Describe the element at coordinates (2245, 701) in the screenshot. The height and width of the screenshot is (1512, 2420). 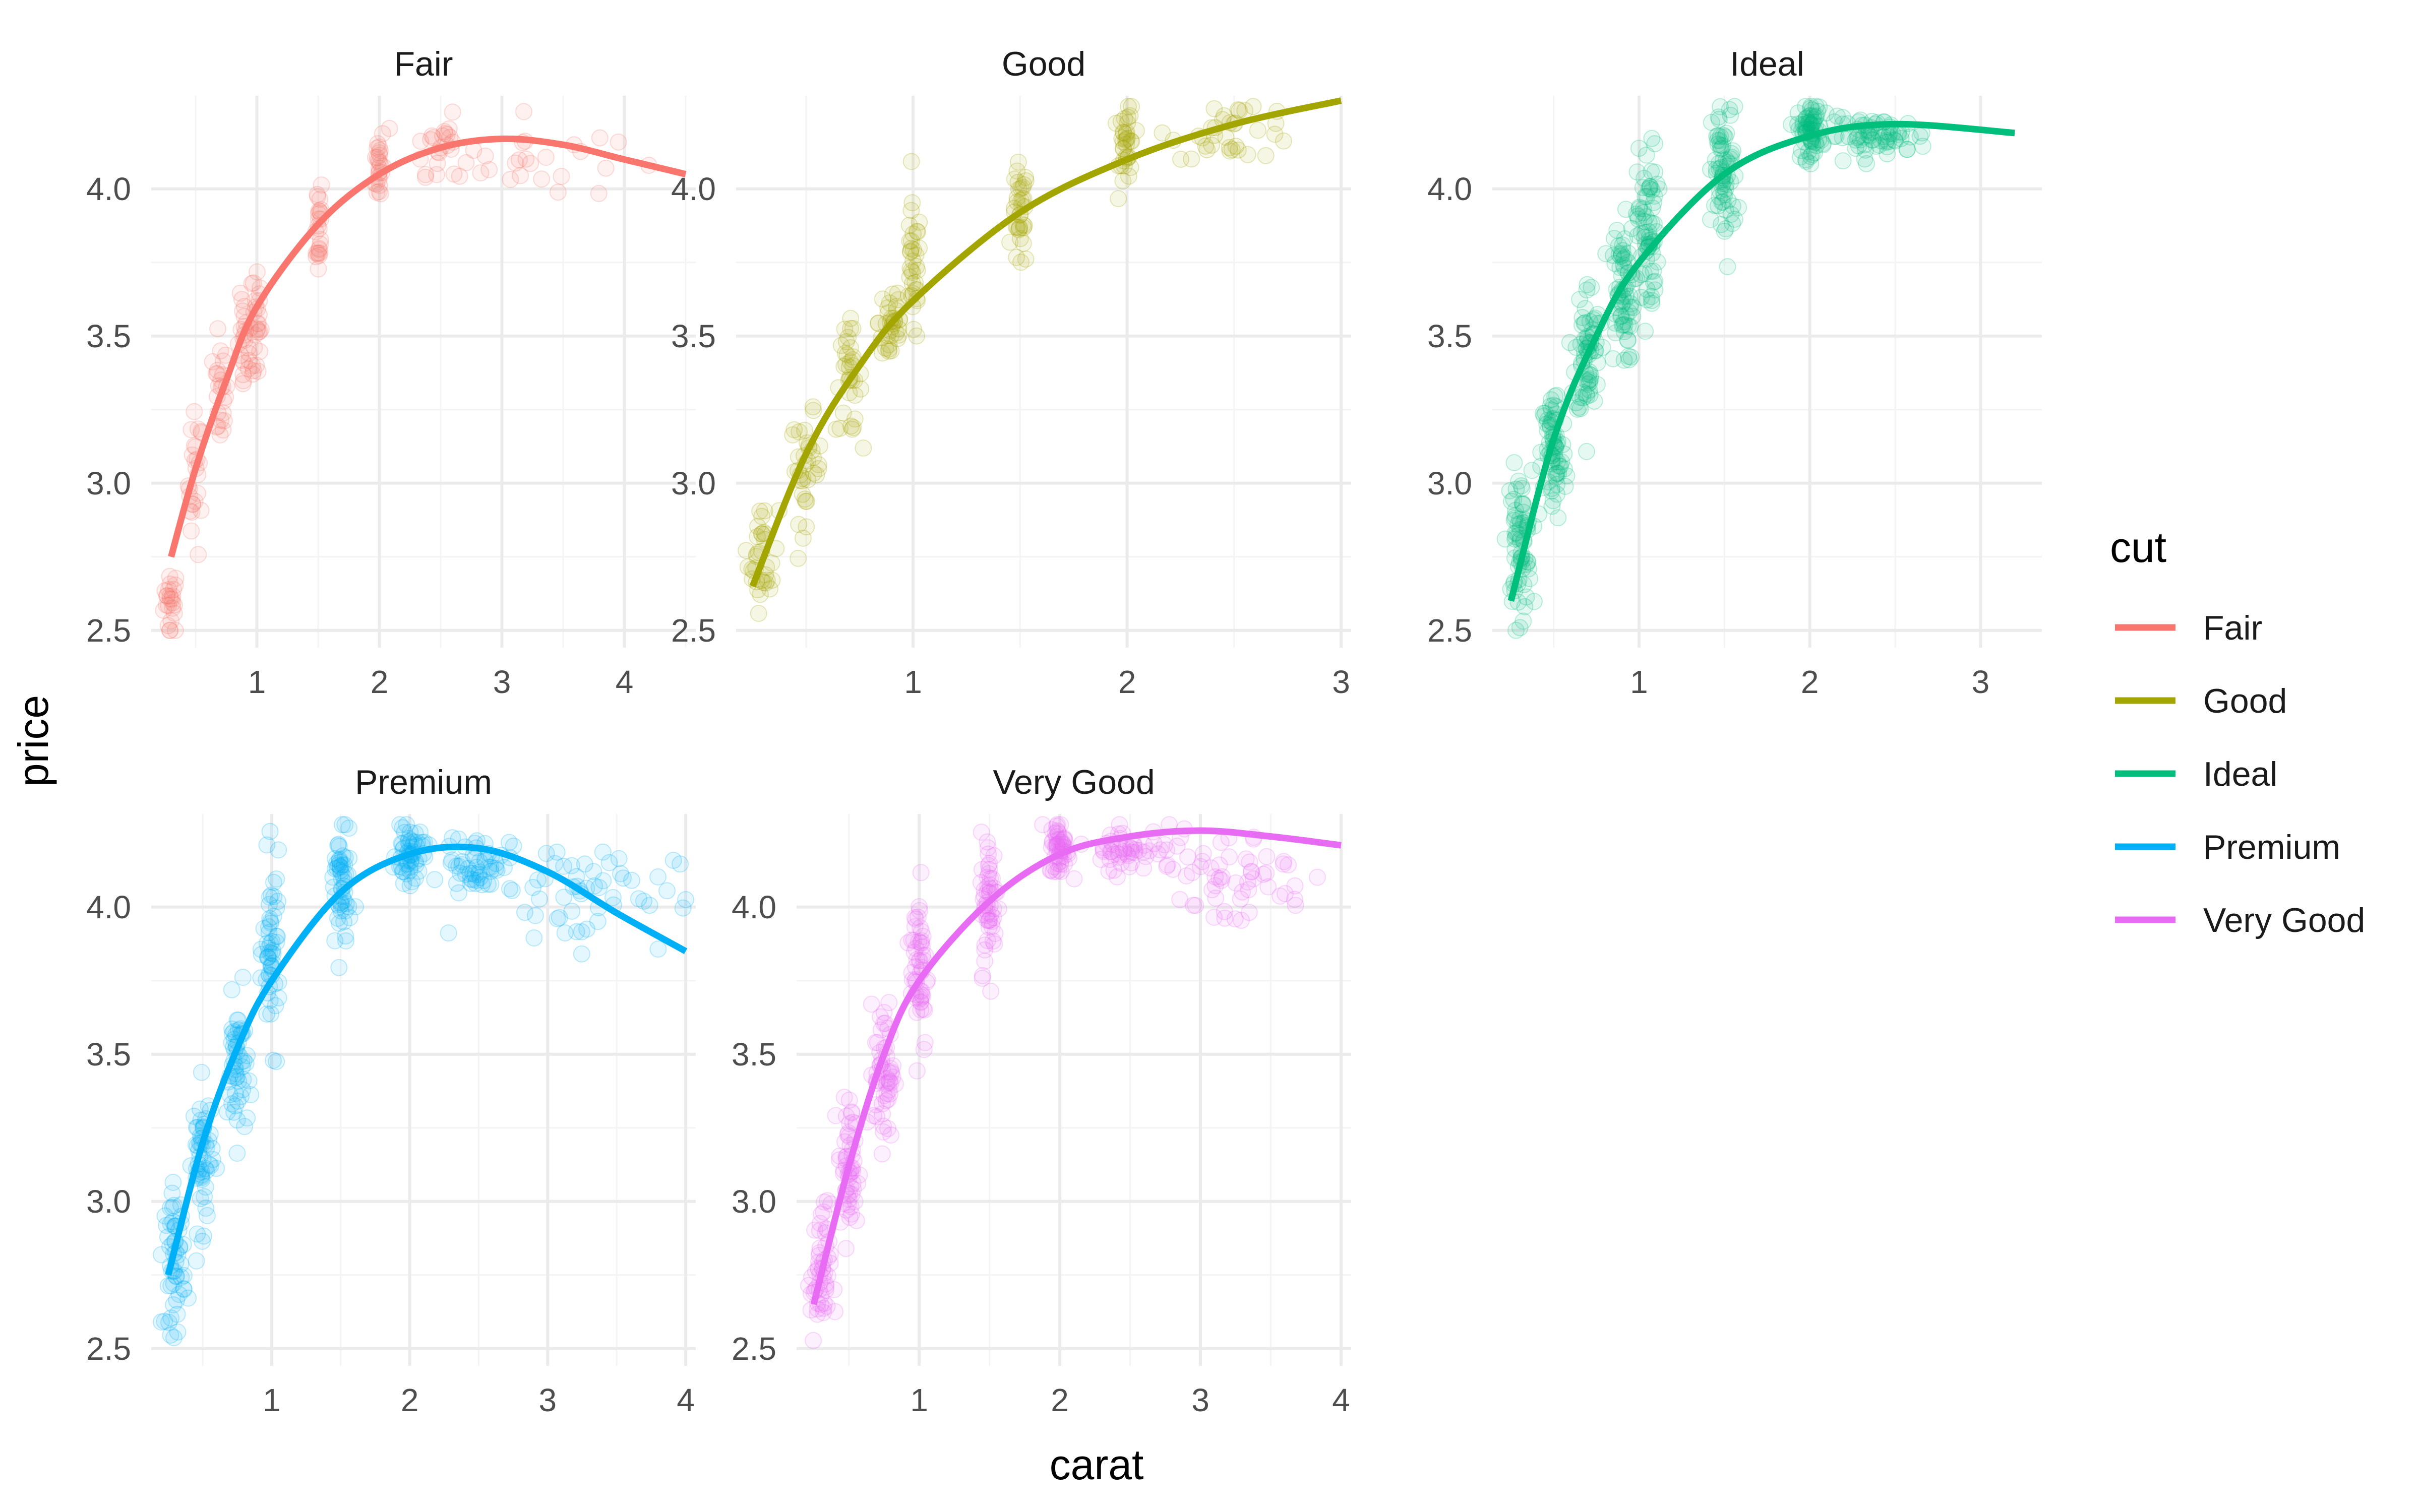
I see `legend-label: Good` at that location.